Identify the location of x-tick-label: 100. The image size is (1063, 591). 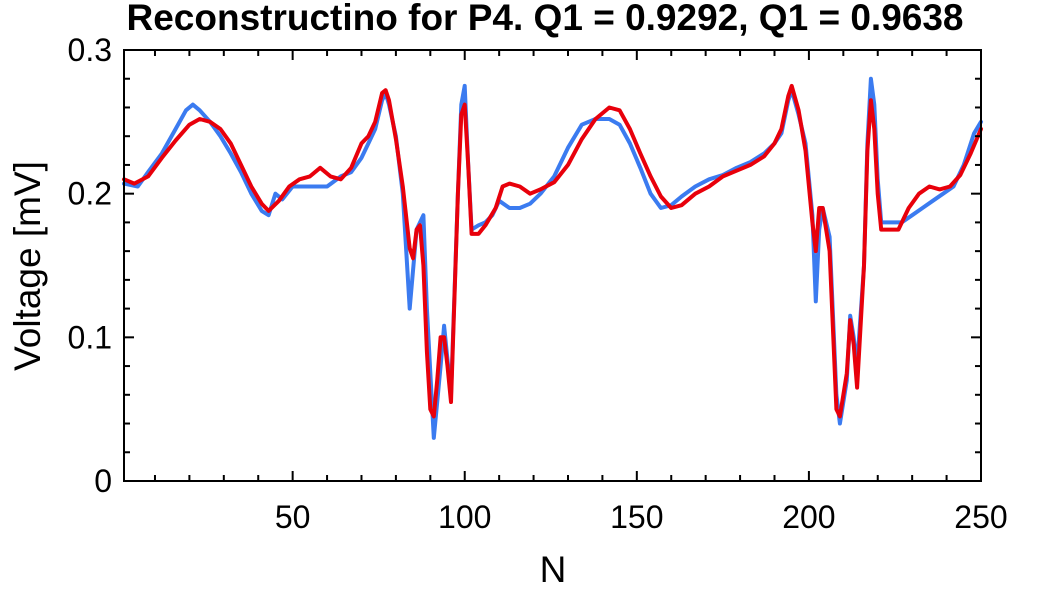
(464, 517).